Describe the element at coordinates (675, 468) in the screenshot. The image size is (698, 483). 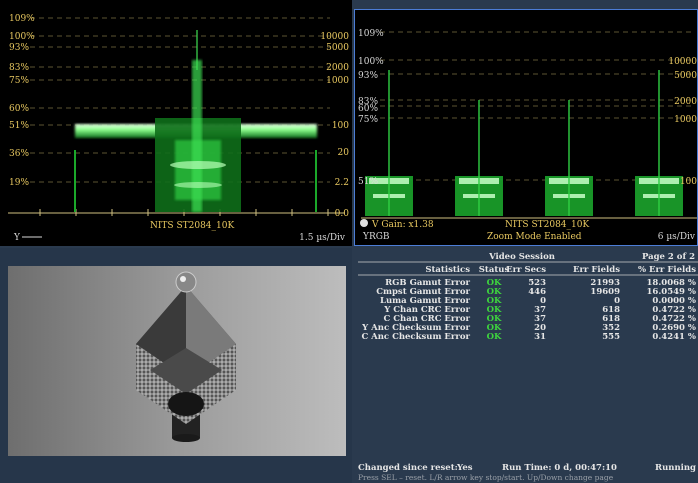
I see `run-state: Running` at that location.